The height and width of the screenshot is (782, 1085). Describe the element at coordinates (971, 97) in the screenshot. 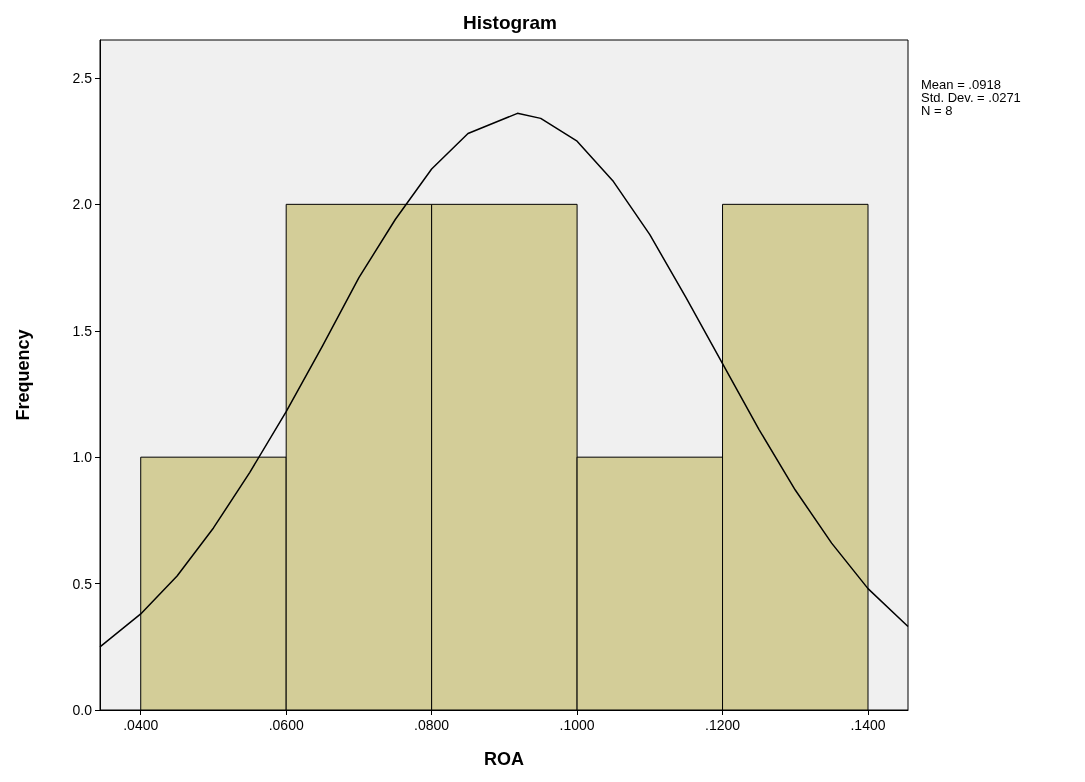

I see `text: Std. Dev. = .0271` at that location.